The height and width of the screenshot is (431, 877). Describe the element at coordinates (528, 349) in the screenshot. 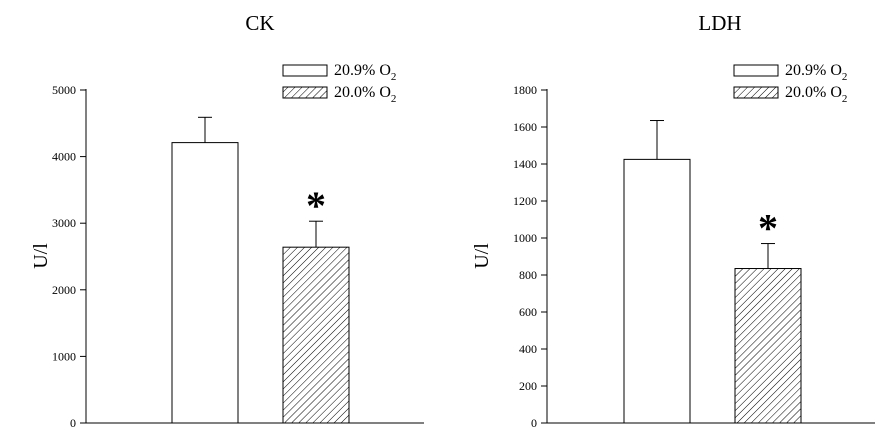

I see `y-tick-label: 400` at that location.